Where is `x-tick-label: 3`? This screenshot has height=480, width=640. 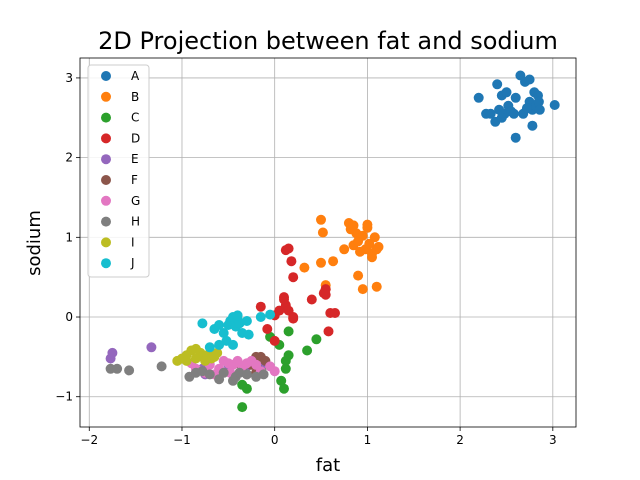
x-tick-label: 3 is located at coordinates (553, 440).